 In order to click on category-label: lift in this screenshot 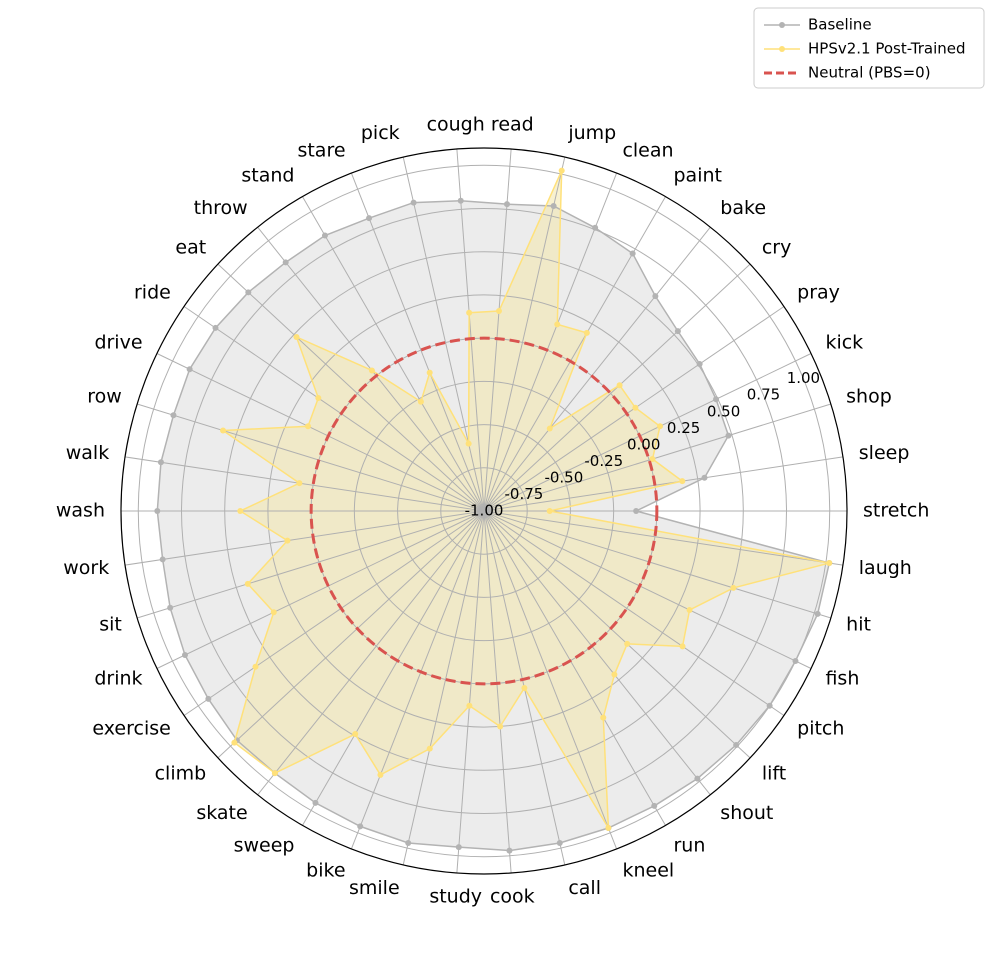, I will do `click(774, 774)`.